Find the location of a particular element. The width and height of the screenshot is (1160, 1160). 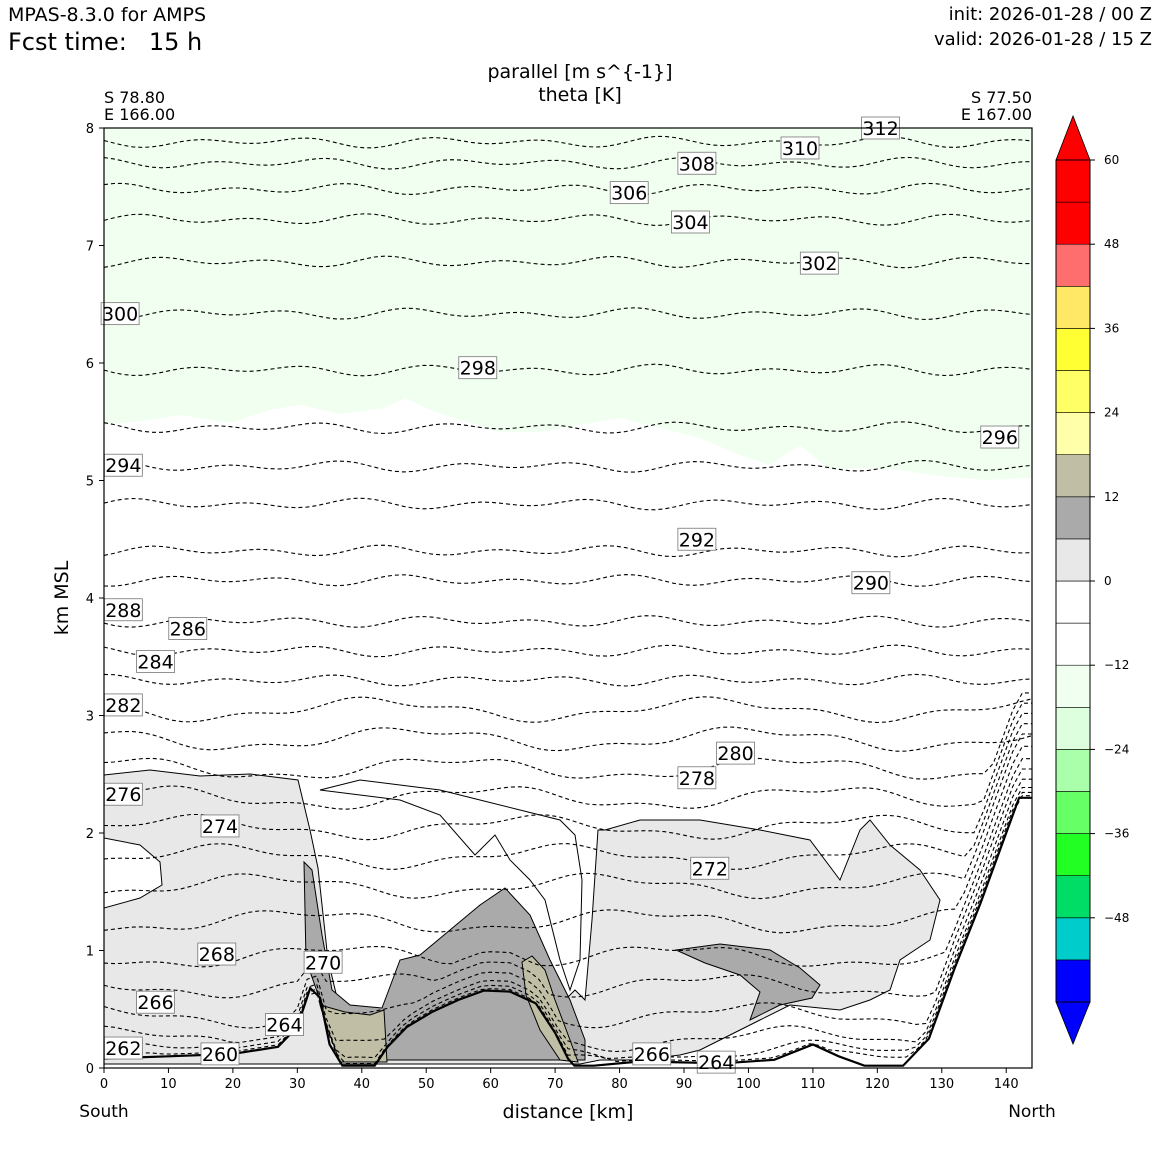

theta-label: 262 is located at coordinates (123, 1048).